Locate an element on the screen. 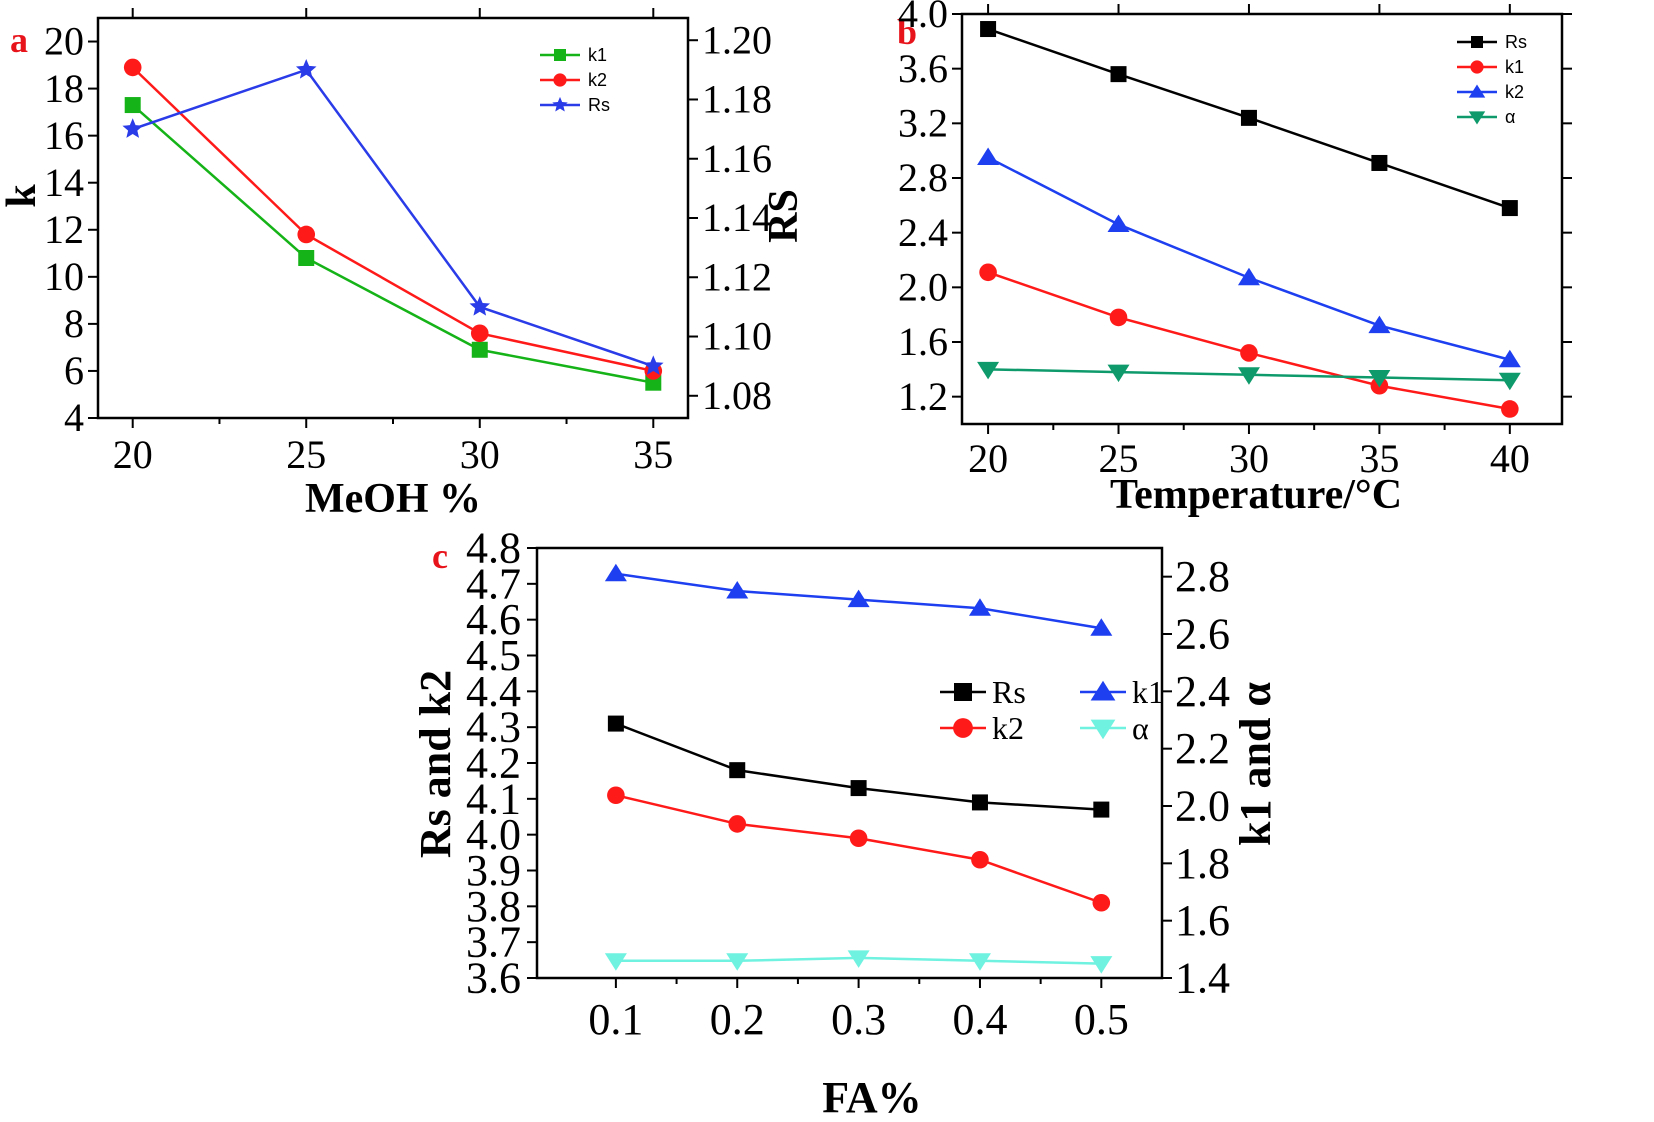 This screenshot has height=1122, width=1654. x-tick-label: 0.1 is located at coordinates (615, 1019).